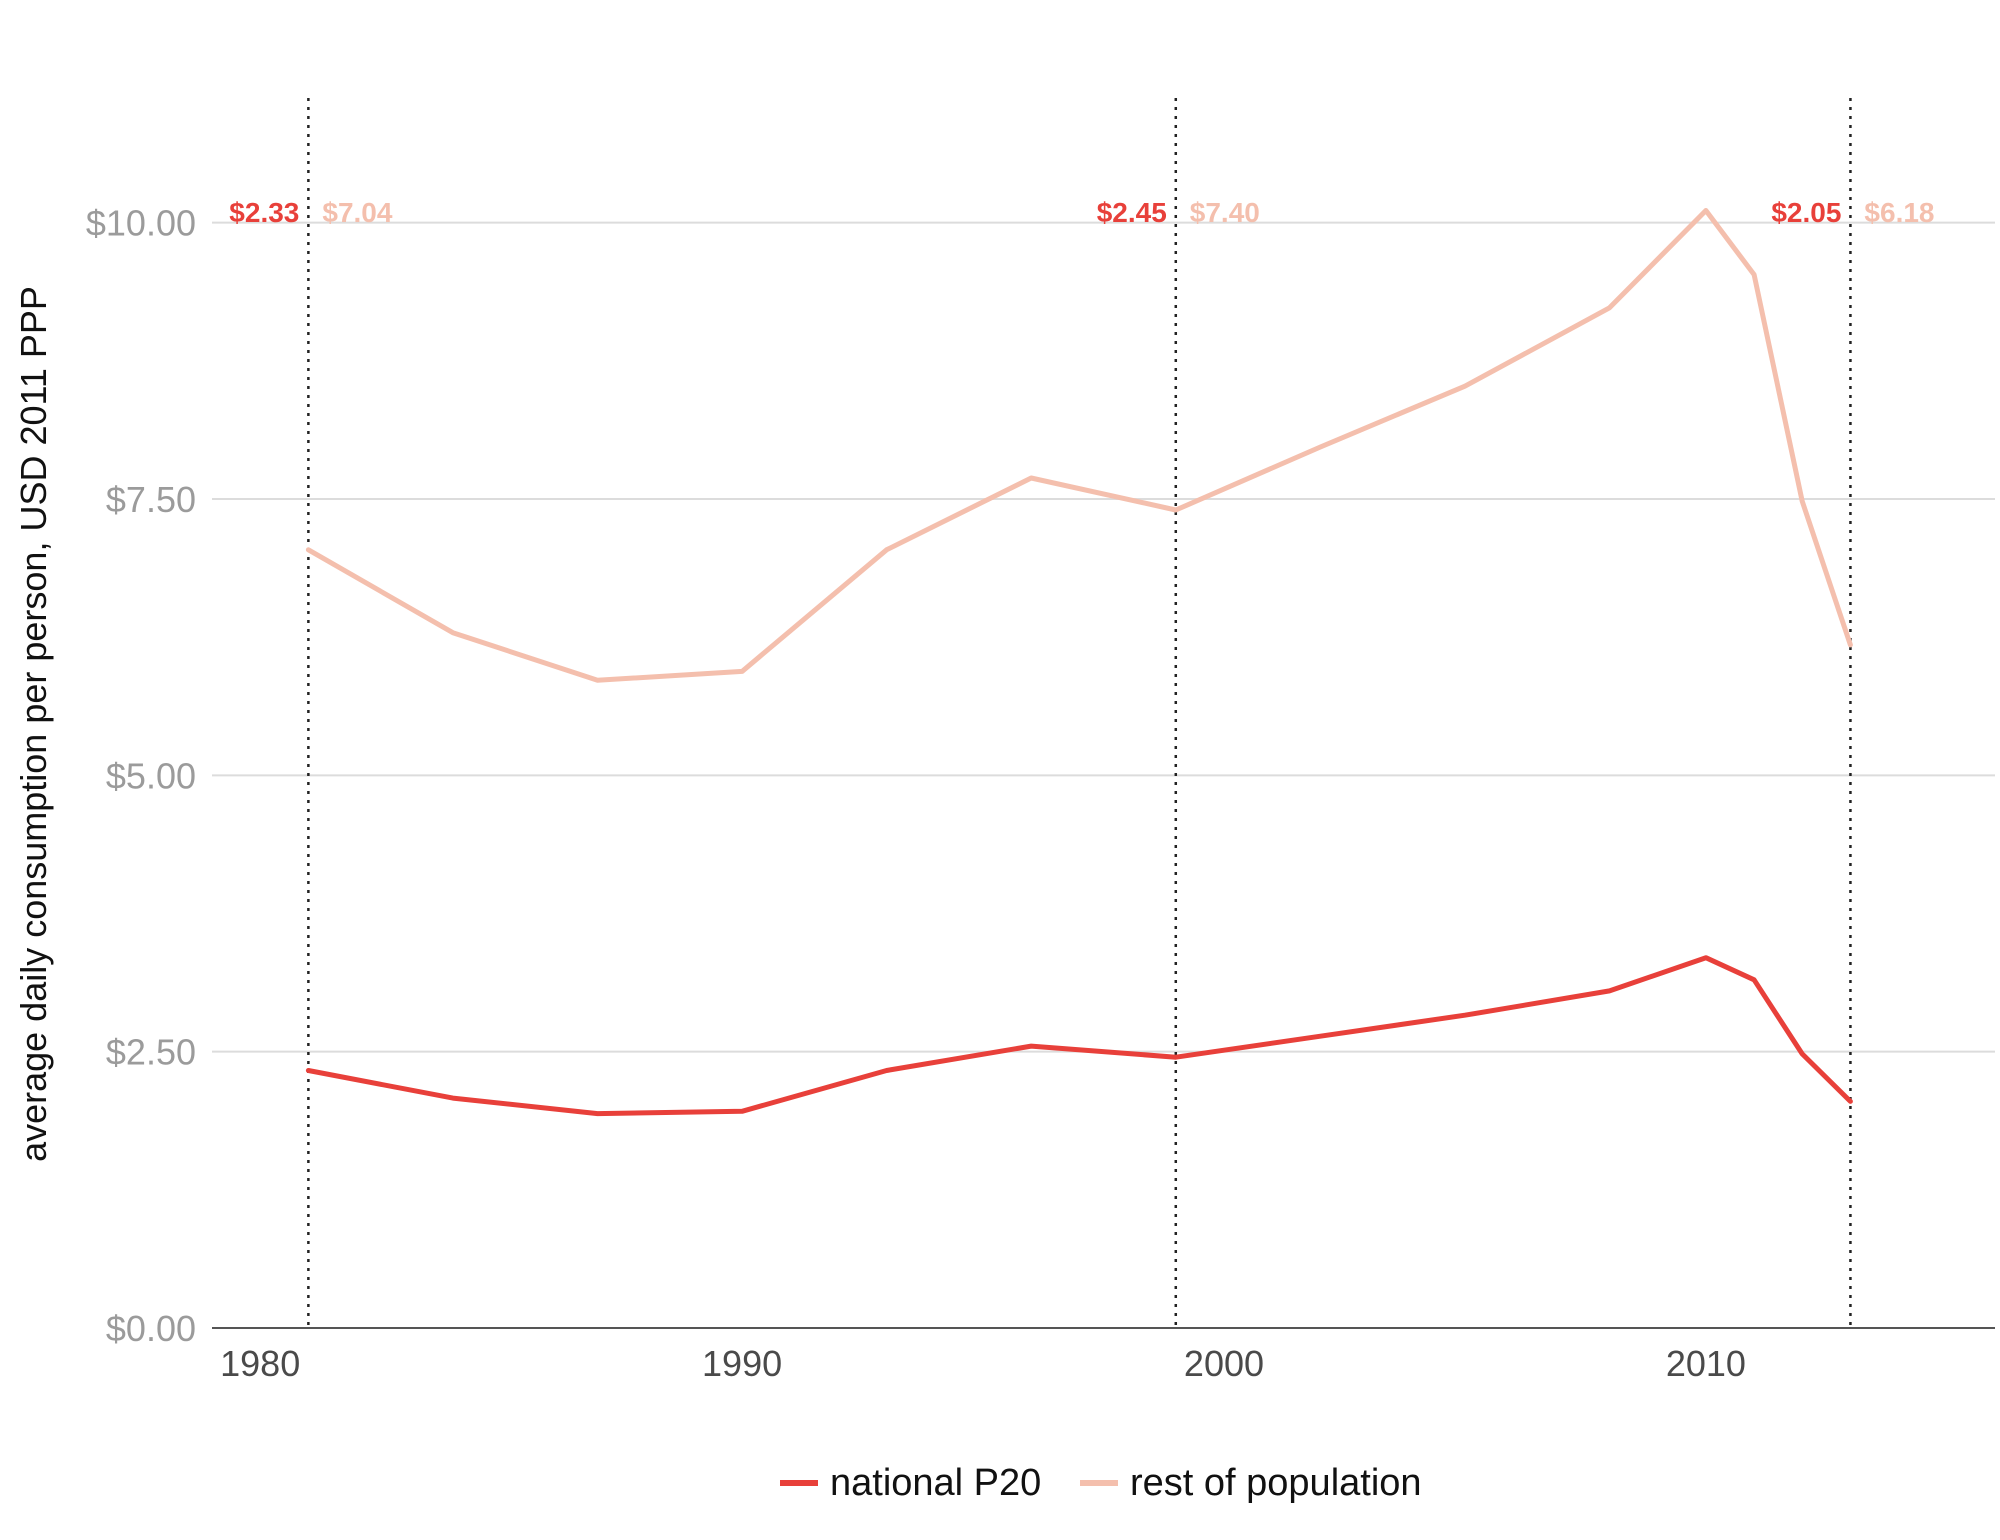 The height and width of the screenshot is (1540, 2000). What do you see at coordinates (1101, 1483) in the screenshot?
I see `legend: national P20 rest of population` at bounding box center [1101, 1483].